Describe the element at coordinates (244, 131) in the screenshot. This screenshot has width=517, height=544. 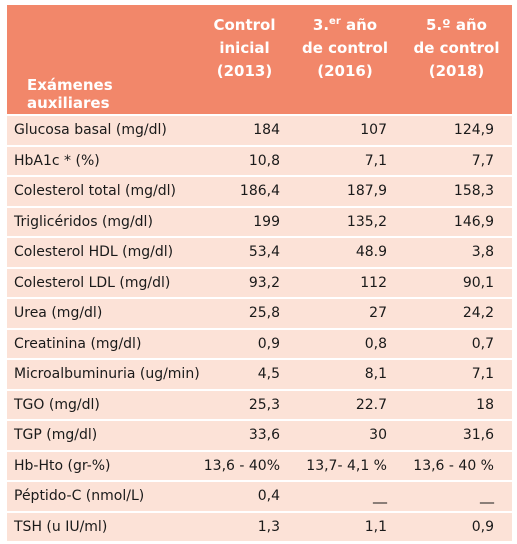
I see `value-2013-cell: 184` at that location.